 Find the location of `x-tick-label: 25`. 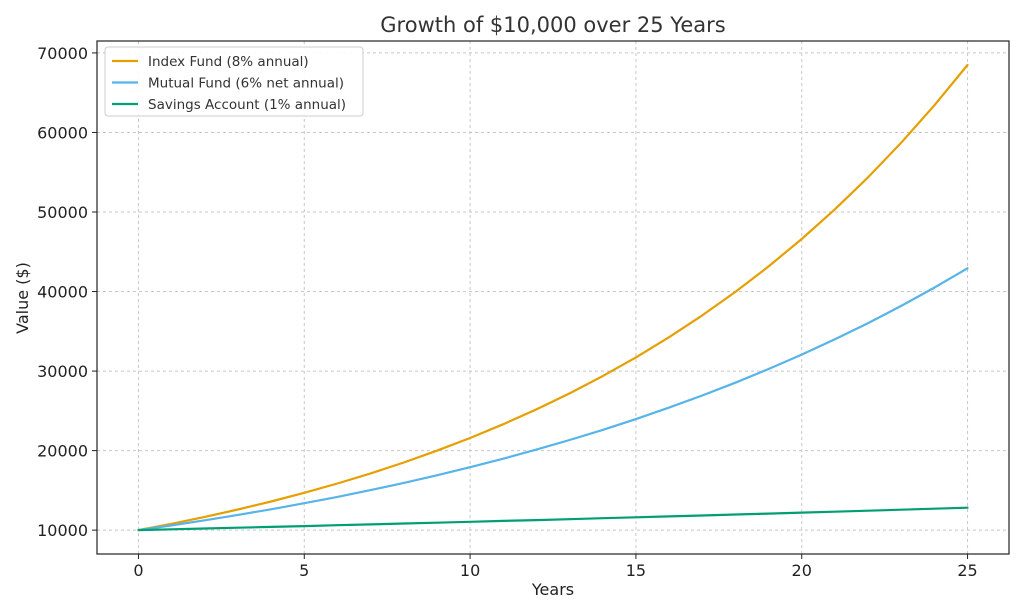

x-tick-label: 25 is located at coordinates (967, 570).